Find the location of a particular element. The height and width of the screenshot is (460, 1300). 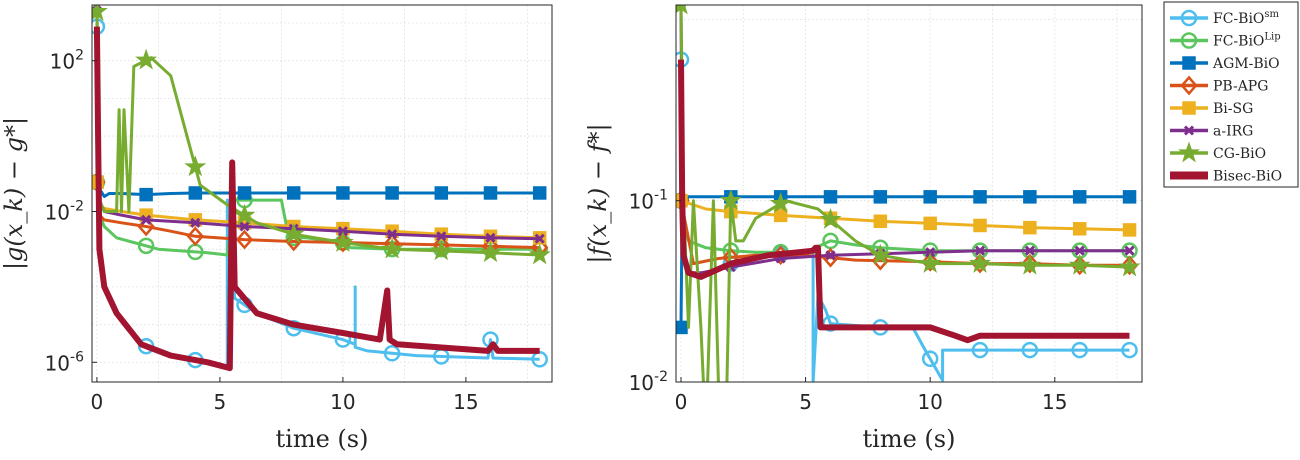

legend-label: FC-BiOsm is located at coordinates (1246, 18).